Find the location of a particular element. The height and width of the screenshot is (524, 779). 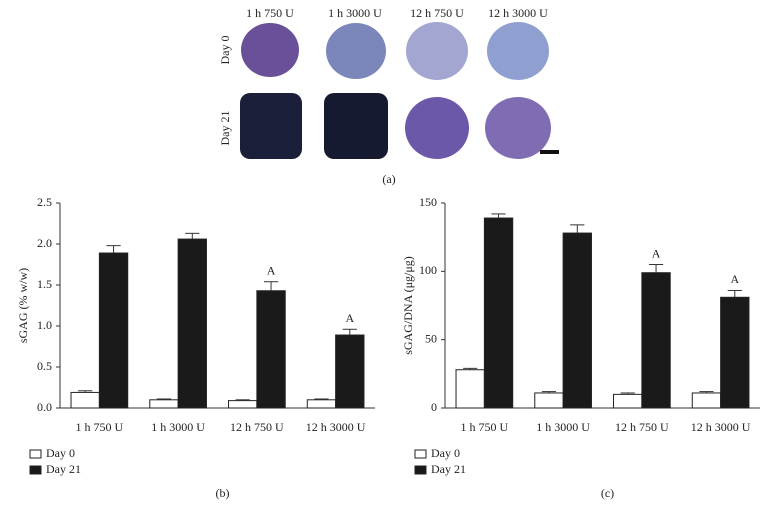

y-tick-label: 0 is located at coordinates (434, 407).